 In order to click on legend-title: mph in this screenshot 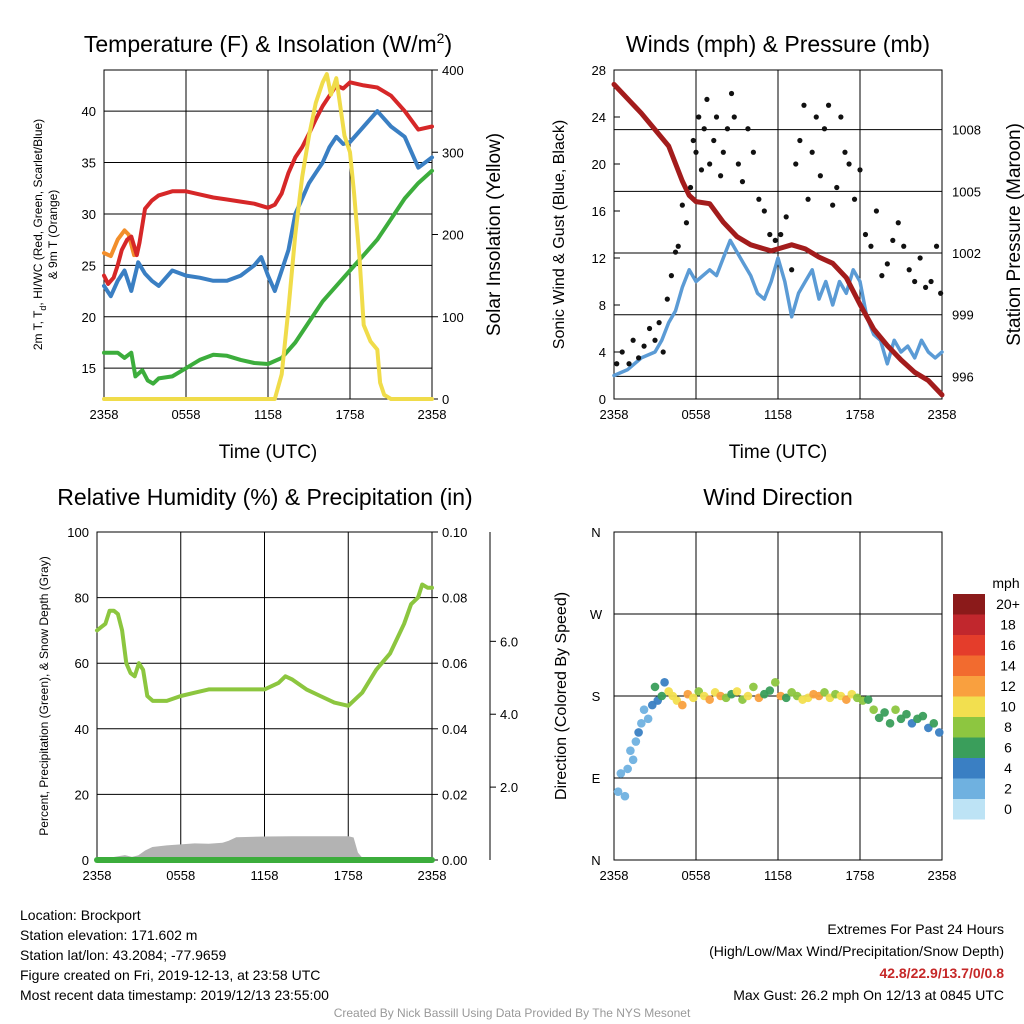, I will do `click(1005, 583)`.